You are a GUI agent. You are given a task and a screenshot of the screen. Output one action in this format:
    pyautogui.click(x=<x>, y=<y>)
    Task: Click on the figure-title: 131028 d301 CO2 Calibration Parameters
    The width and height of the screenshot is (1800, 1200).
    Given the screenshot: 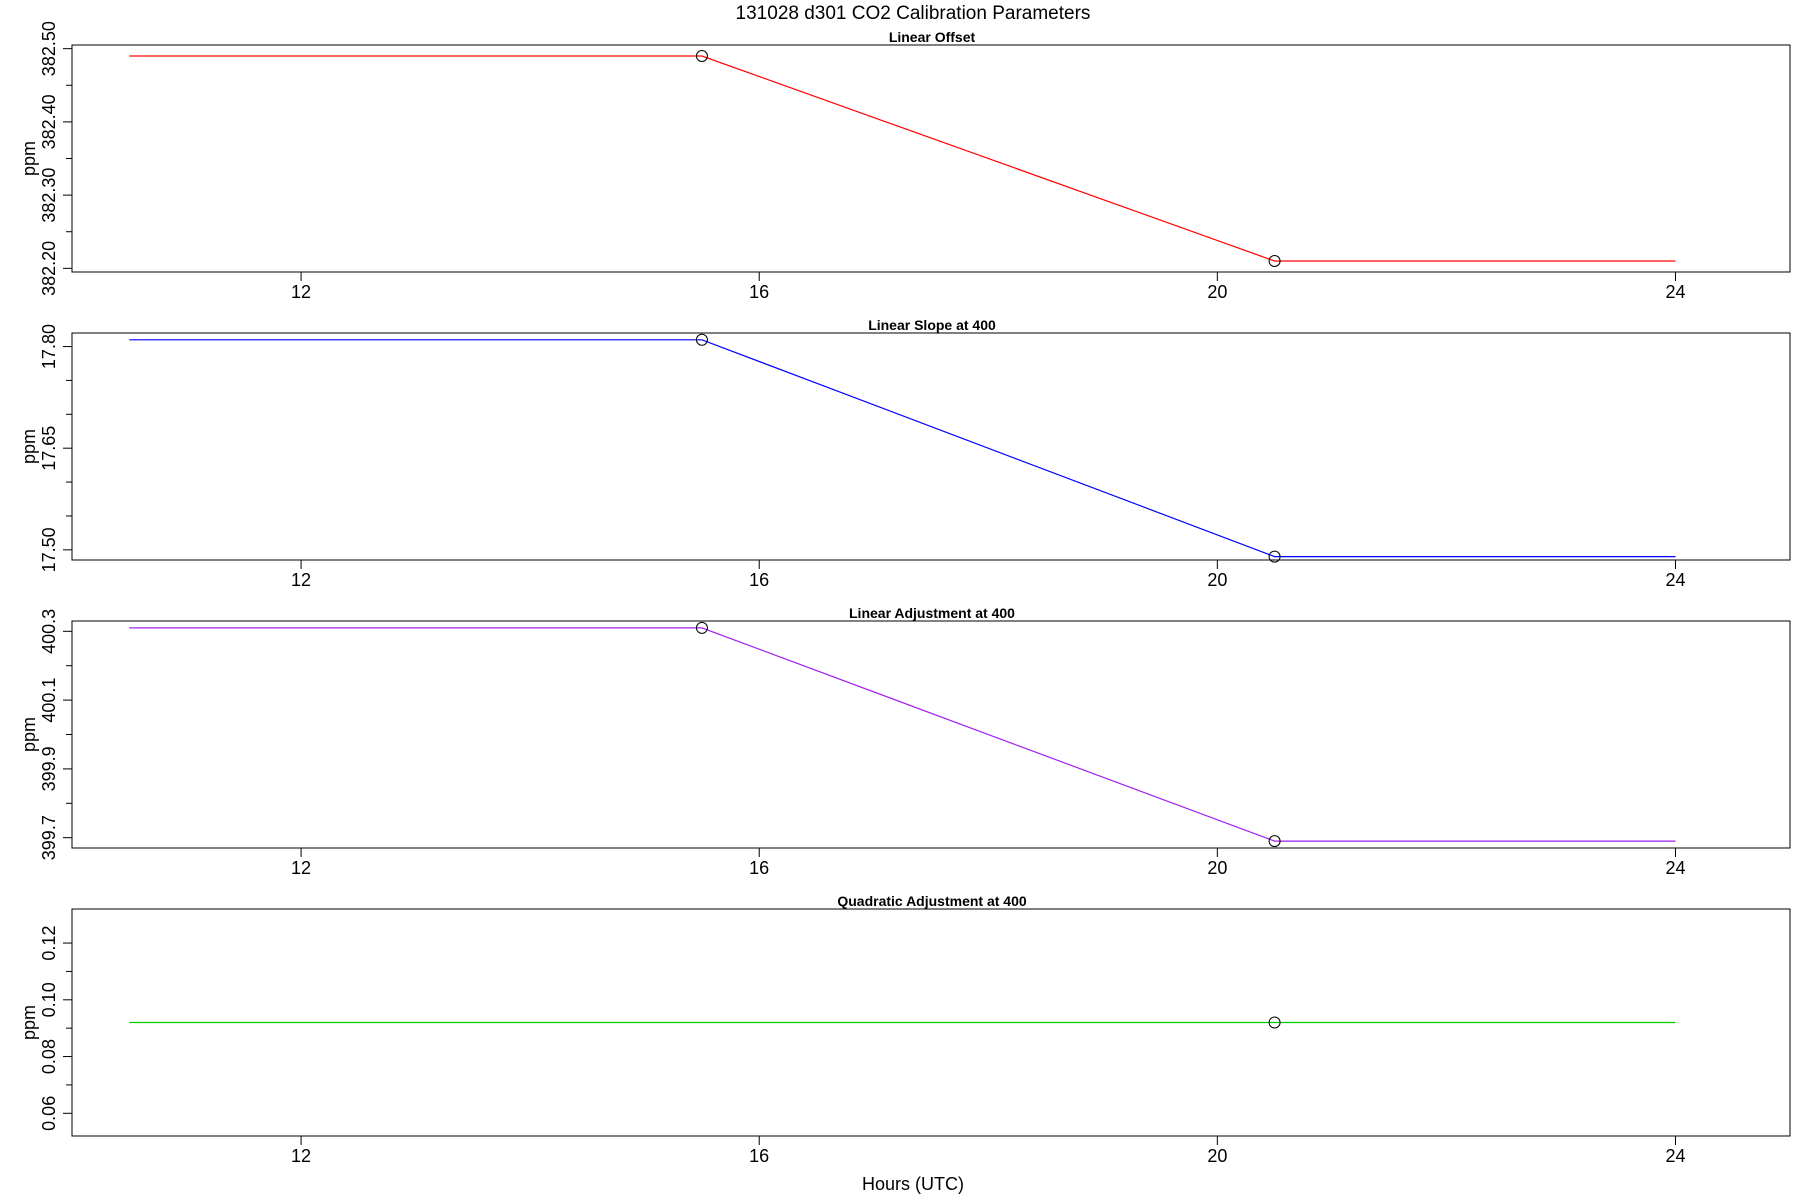 What is the action you would take?
    pyautogui.click(x=913, y=13)
    